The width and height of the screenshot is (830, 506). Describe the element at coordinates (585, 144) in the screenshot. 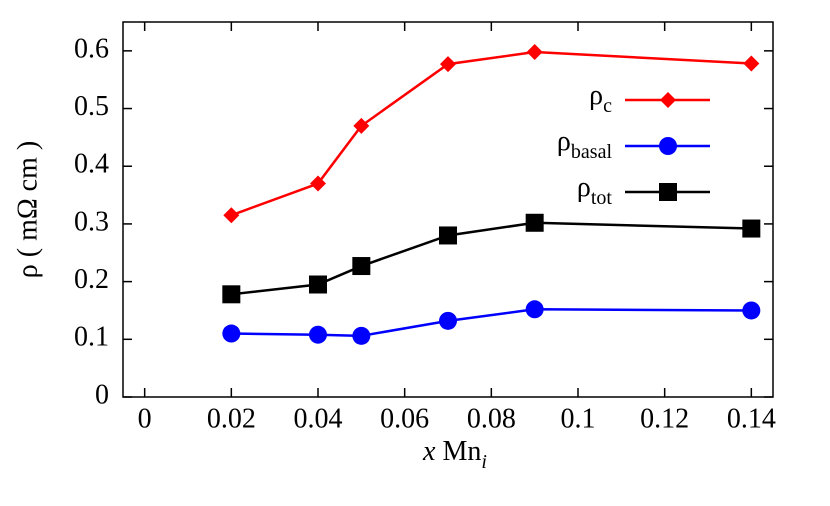

I see `legend-label: ρbasal` at that location.